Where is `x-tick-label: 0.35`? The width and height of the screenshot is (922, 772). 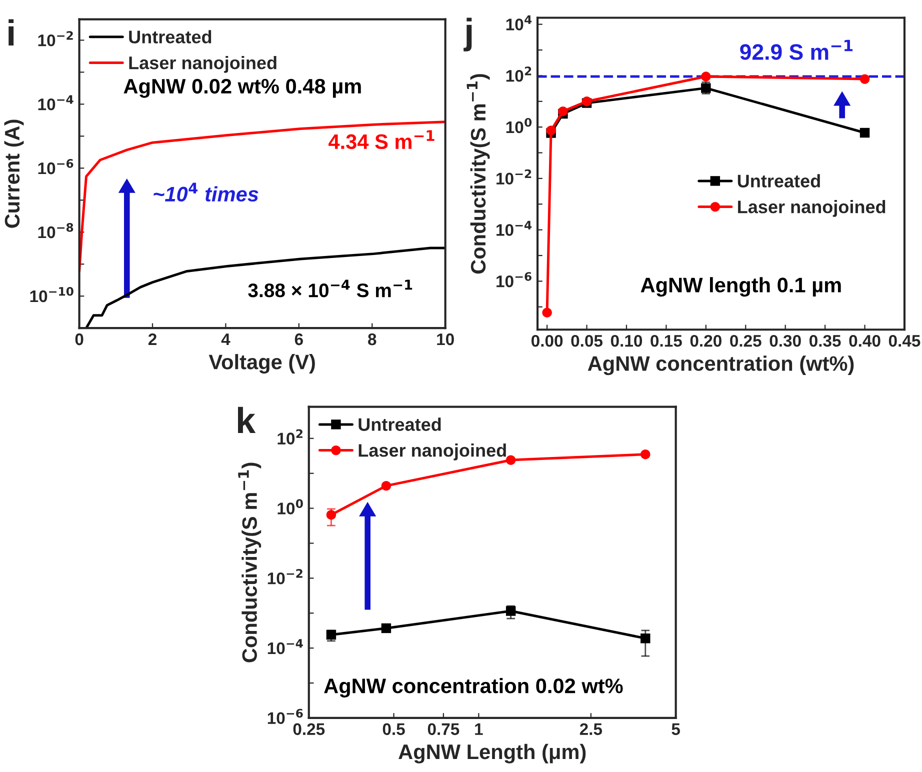
x-tick-label: 0.35 is located at coordinates (825, 340).